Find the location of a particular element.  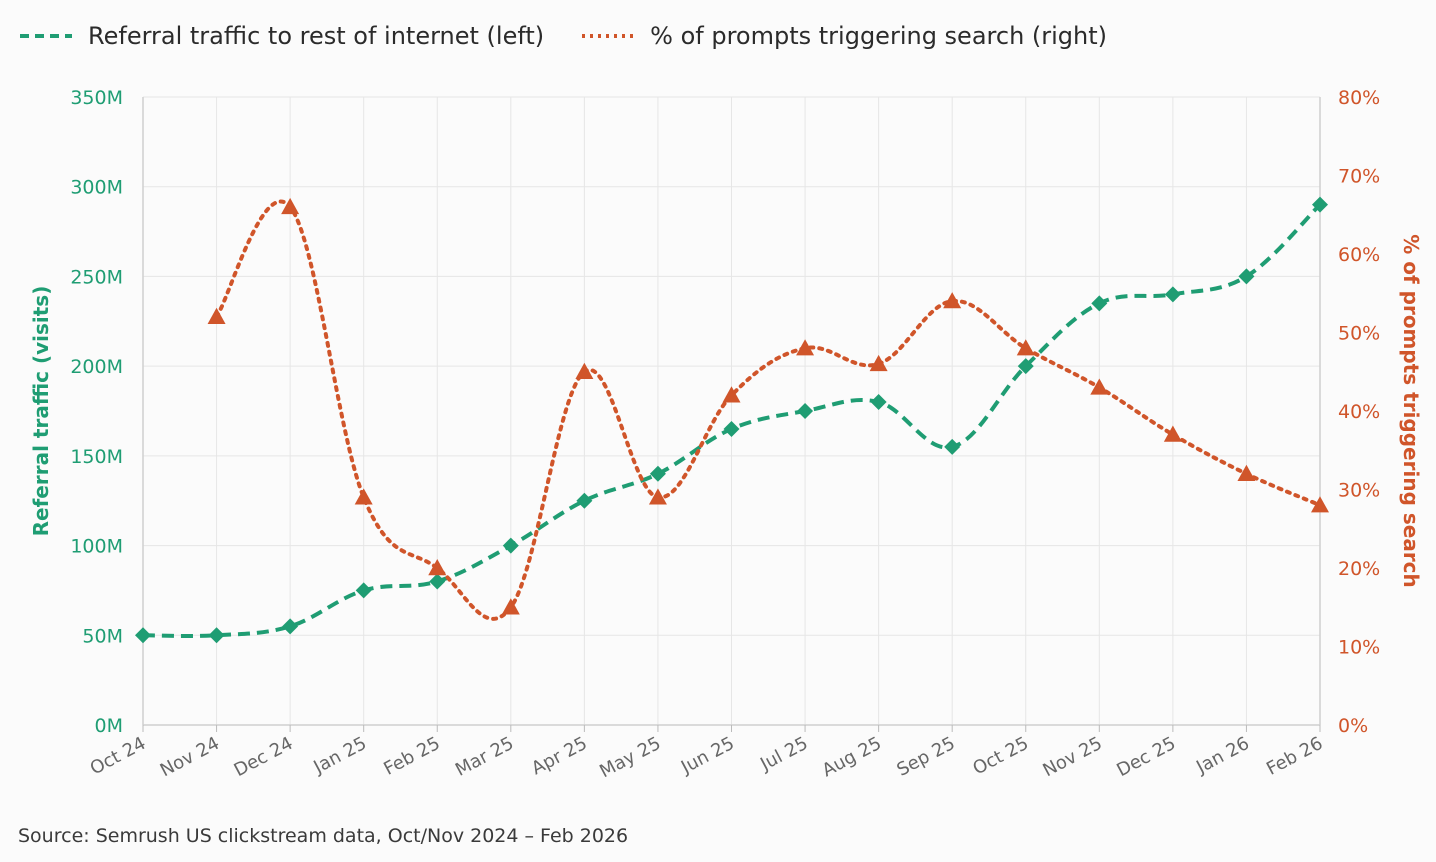

y-tick-label-right: 20% is located at coordinates (1359, 569).